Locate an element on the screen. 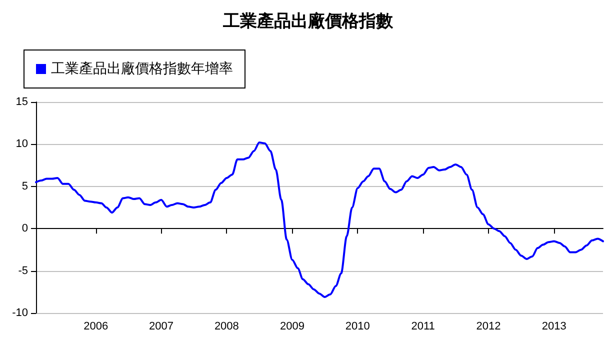  legend-label: 工業產品出廠價格指數年增率 is located at coordinates (142, 69).